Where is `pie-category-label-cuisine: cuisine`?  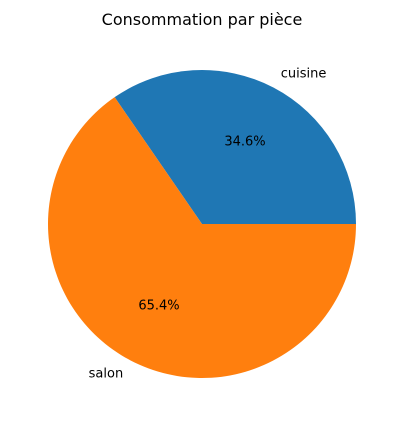
pie-category-label-cuisine: cuisine is located at coordinates (304, 74).